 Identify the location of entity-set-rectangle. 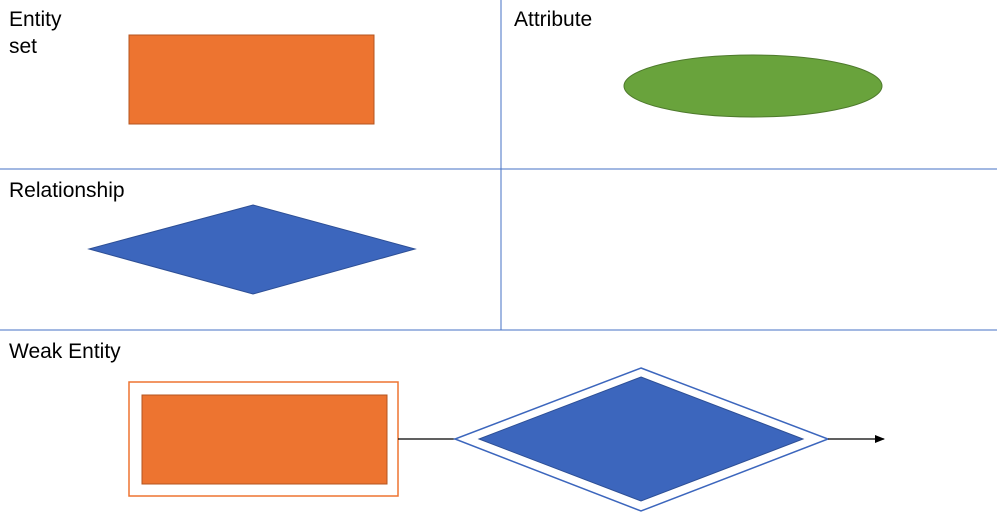
(251, 79).